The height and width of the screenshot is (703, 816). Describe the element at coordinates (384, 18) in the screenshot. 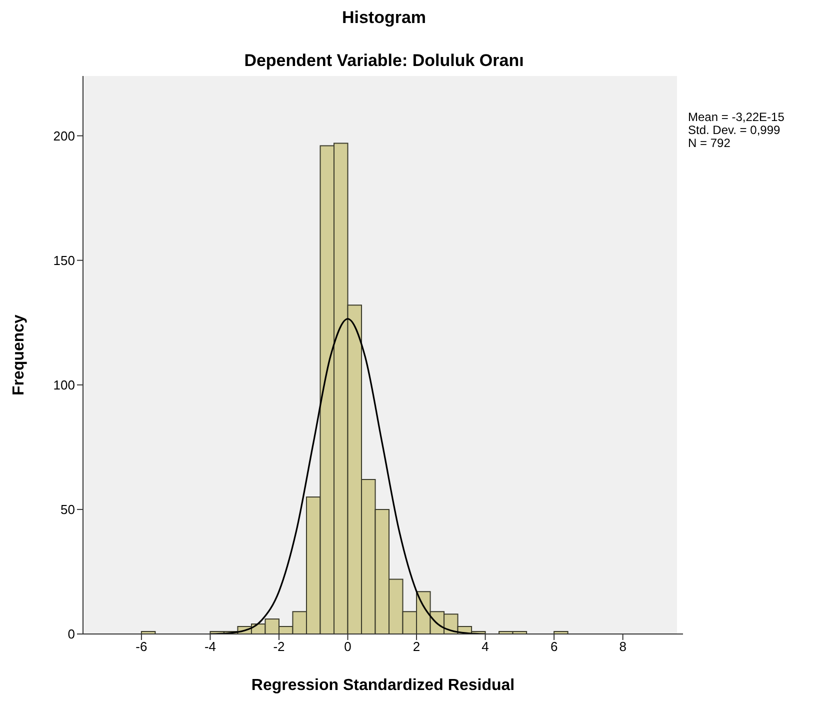

I see `chart-title: Histogram` at that location.